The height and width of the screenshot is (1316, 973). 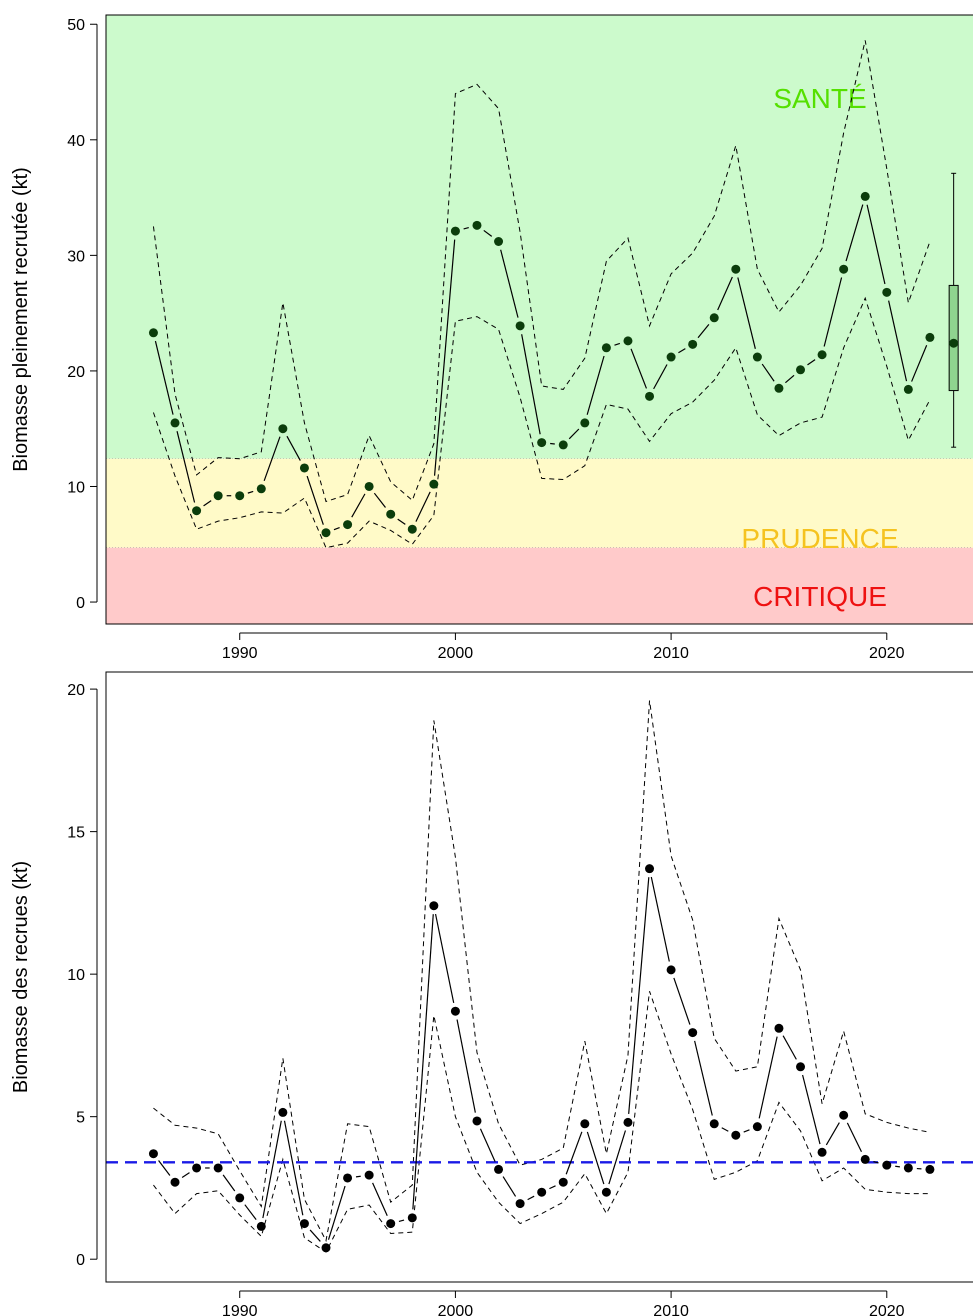 What do you see at coordinates (76, 25) in the screenshot?
I see `y-tick-label: 50` at bounding box center [76, 25].